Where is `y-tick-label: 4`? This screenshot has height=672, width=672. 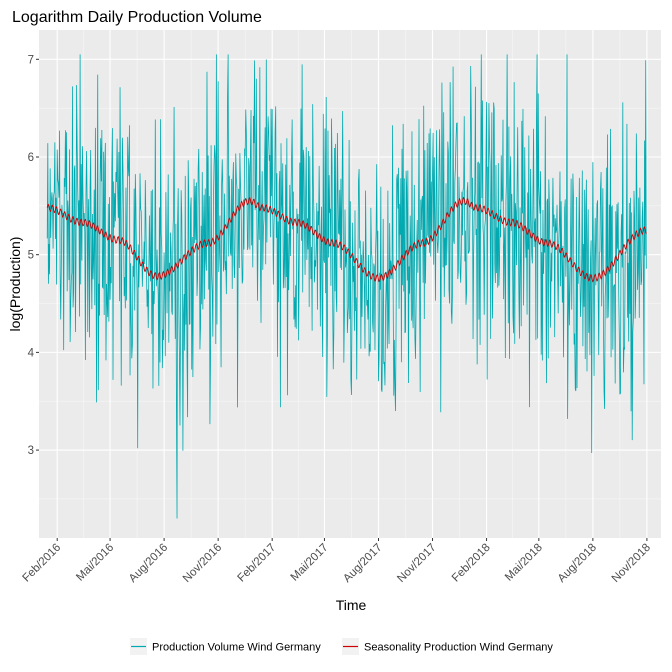 y-tick-label: 4 is located at coordinates (31, 353).